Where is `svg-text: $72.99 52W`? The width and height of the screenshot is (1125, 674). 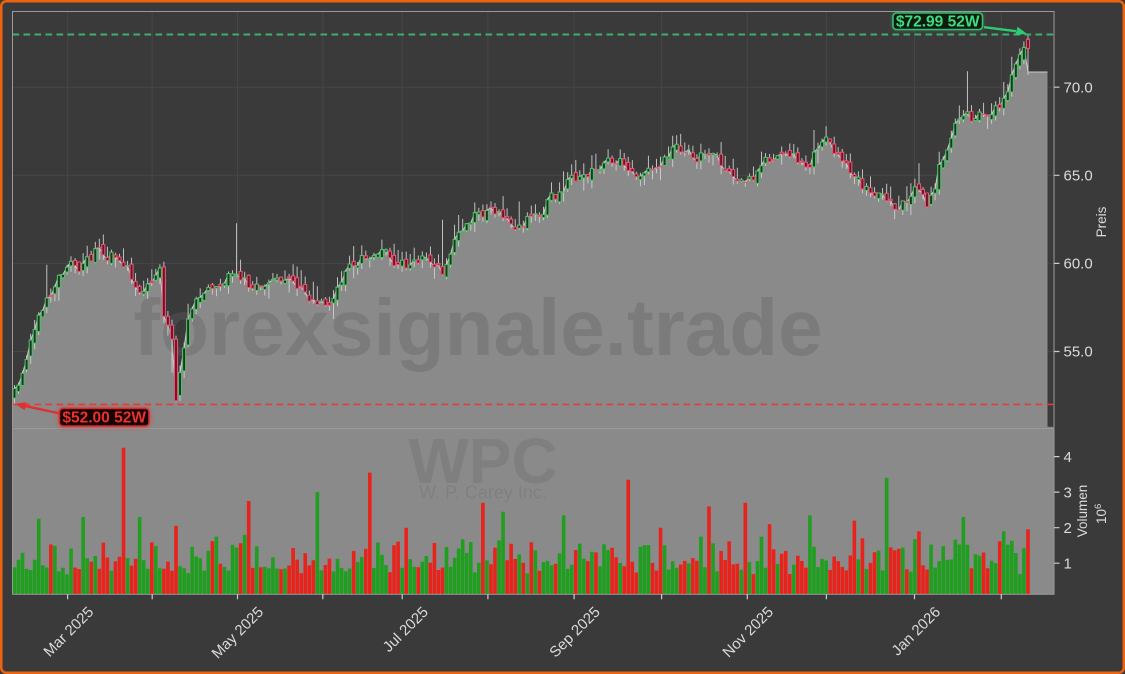
svg-text: $72.99 52W is located at coordinates (938, 21).